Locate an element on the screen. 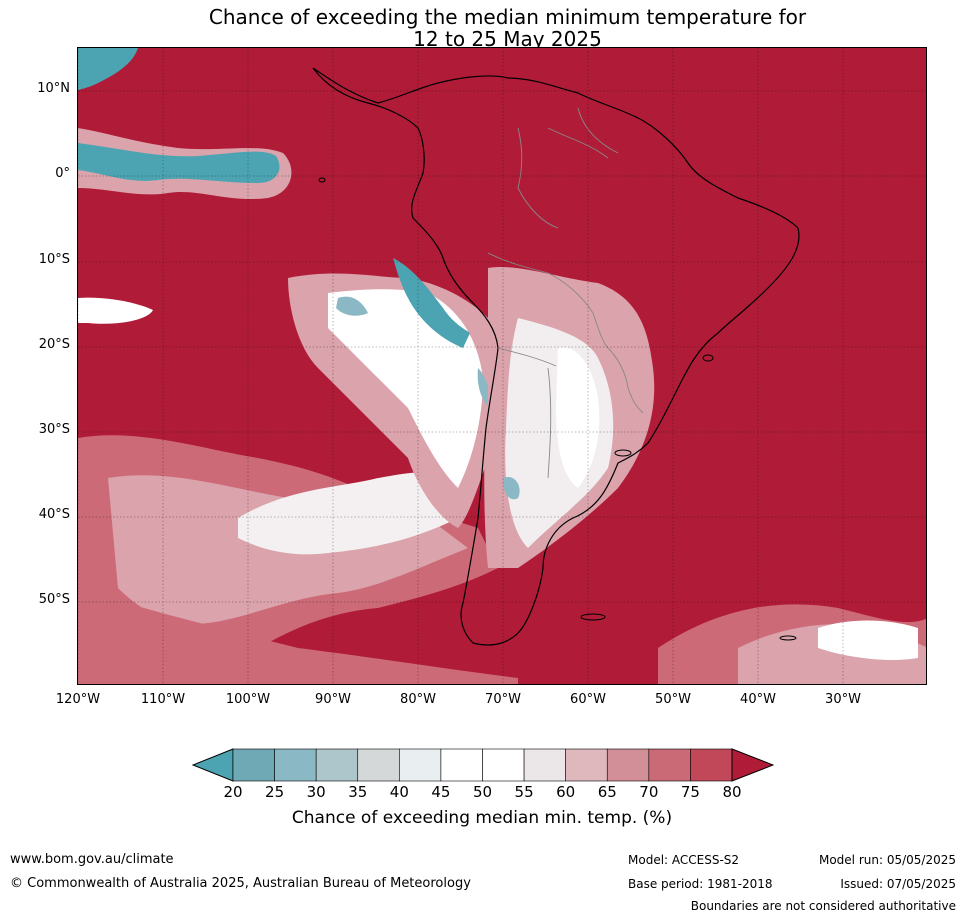 The height and width of the screenshot is (919, 965). colorbar-tick-label: 75 is located at coordinates (690, 792).